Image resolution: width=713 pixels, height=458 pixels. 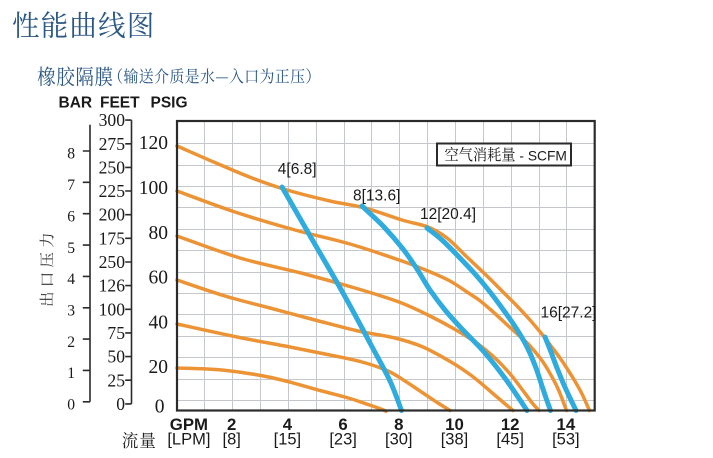 I want to click on svg-text: 175, so click(x=112, y=238).